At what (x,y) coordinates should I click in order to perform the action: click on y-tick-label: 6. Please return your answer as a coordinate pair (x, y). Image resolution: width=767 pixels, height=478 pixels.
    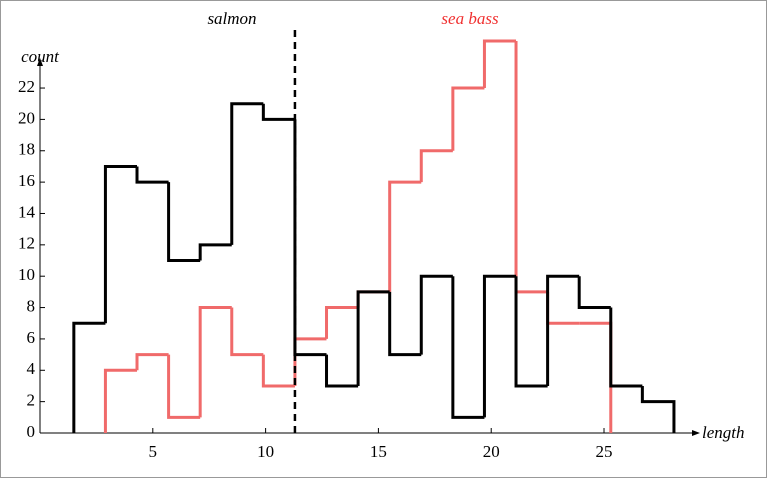
    Looking at the image, I should click on (31, 337).